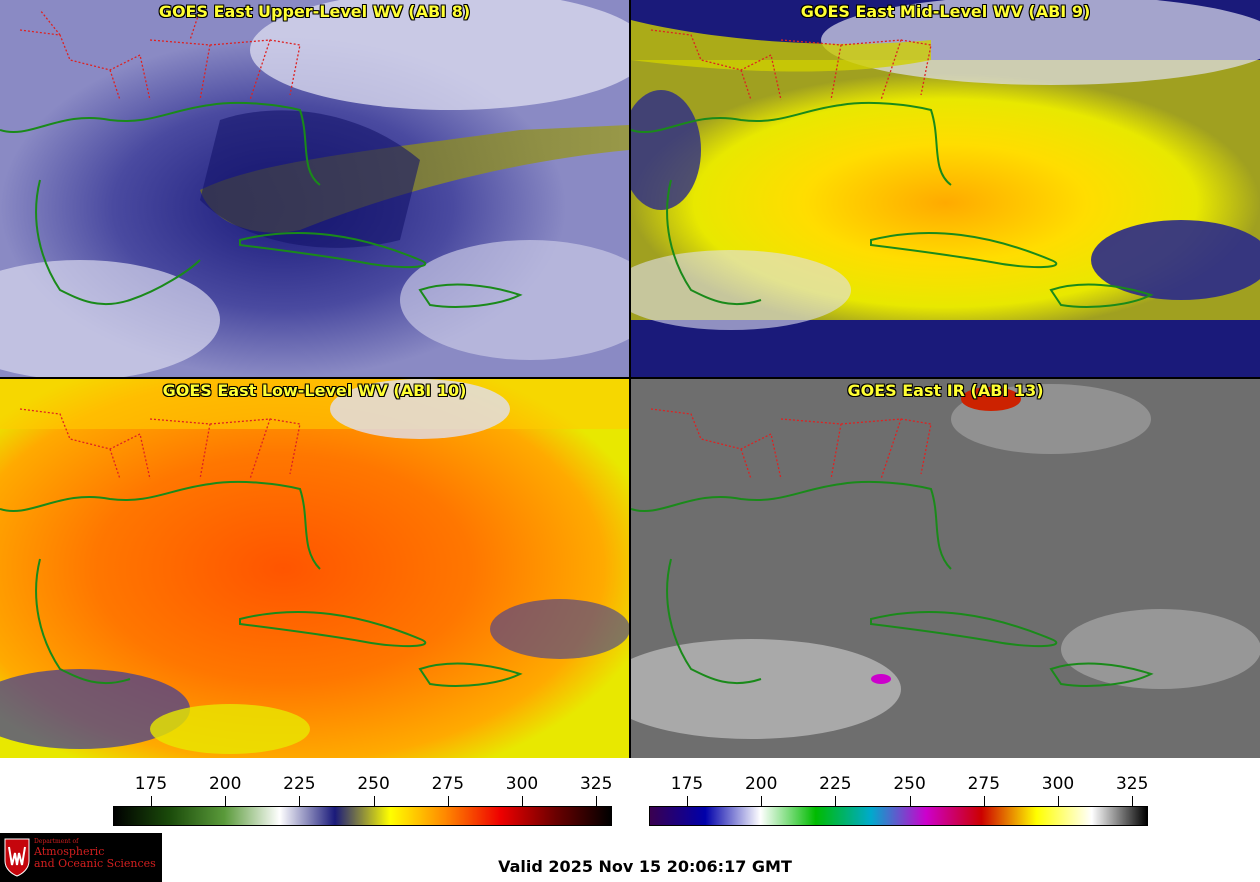  Describe the element at coordinates (17, 857) in the screenshot. I see `uw-crest-icon` at that location.